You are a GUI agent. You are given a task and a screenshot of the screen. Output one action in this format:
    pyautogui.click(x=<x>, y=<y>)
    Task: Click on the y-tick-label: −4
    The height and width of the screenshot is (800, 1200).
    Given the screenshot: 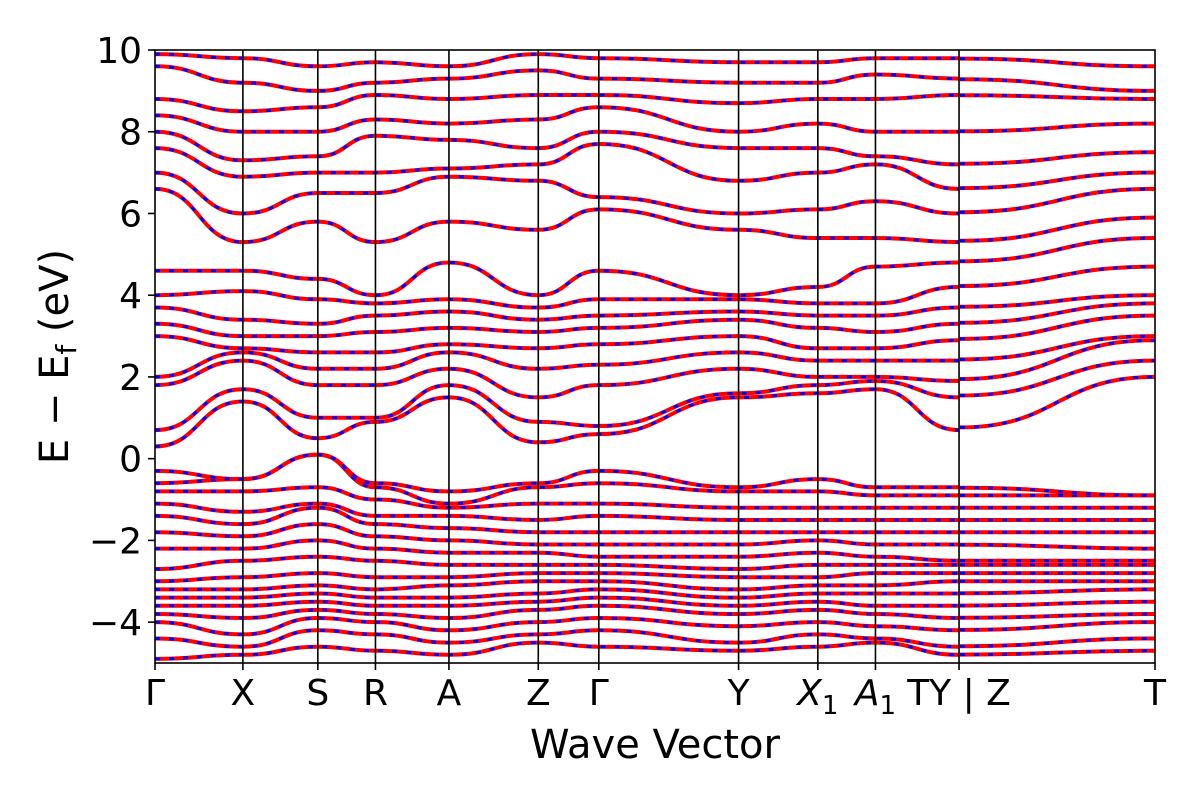 What is the action you would take?
    pyautogui.click(x=115, y=623)
    